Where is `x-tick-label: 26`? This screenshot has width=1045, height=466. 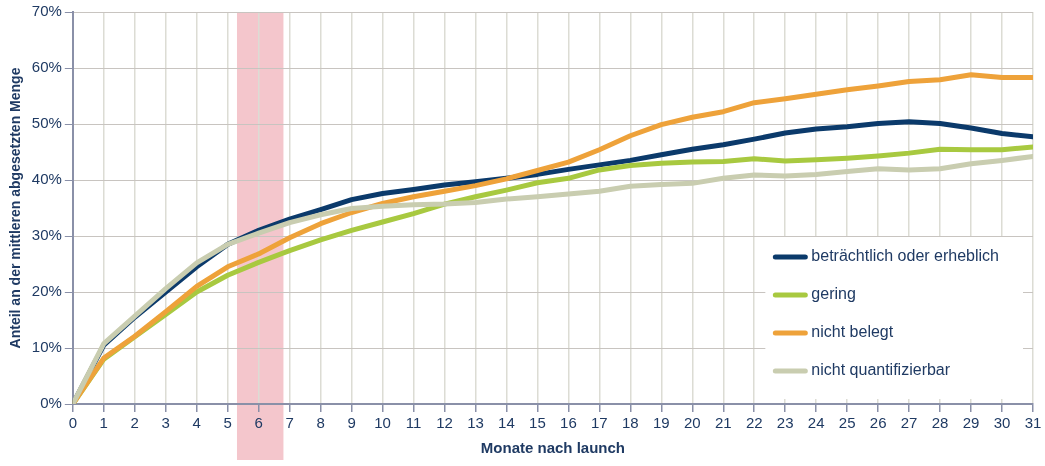
x-tick-label: 26 is located at coordinates (878, 423).